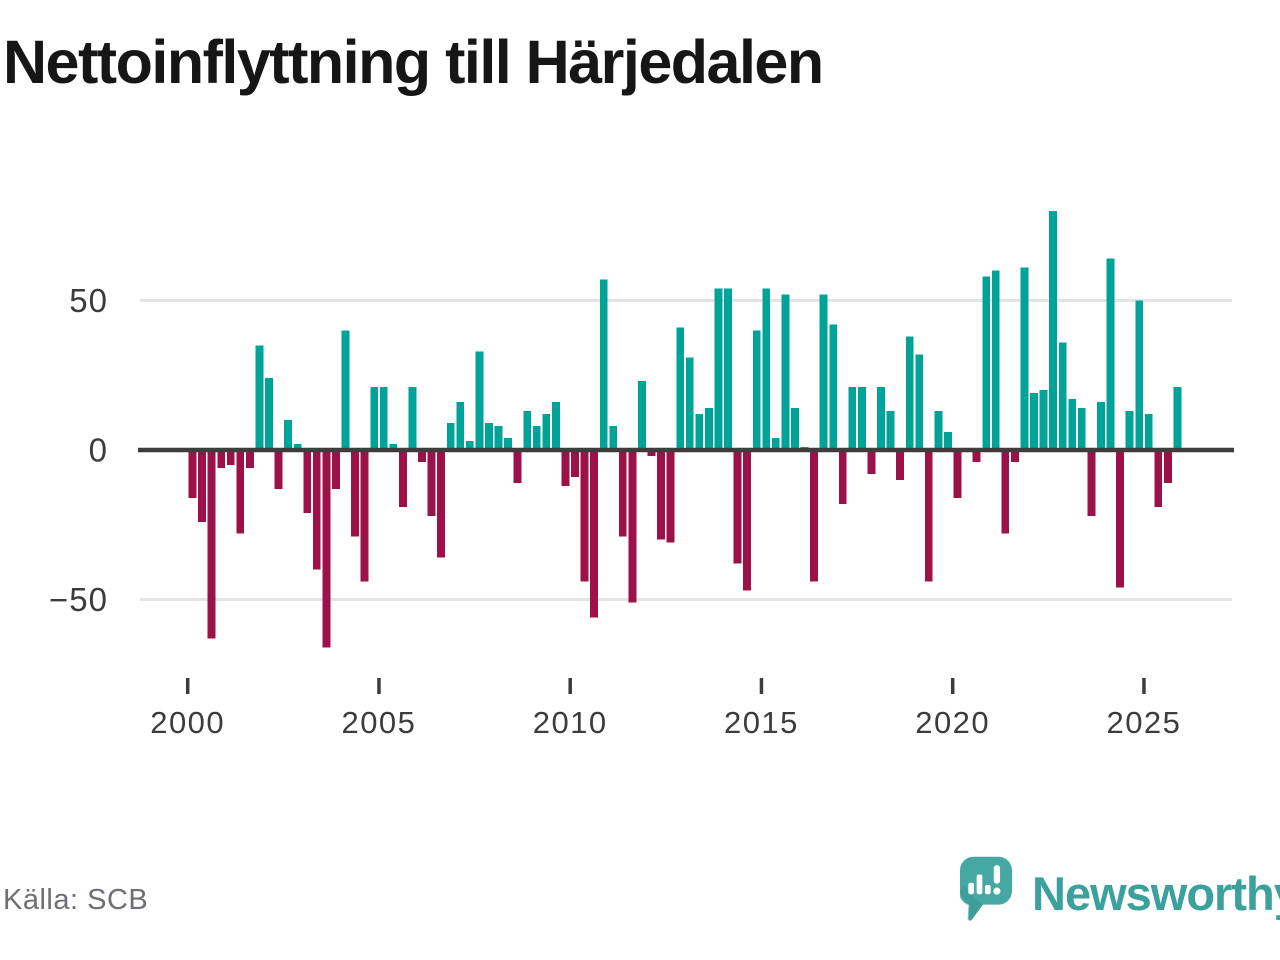 The width and height of the screenshot is (1280, 960). What do you see at coordinates (88, 300) in the screenshot?
I see `y-tick-label: 50` at bounding box center [88, 300].